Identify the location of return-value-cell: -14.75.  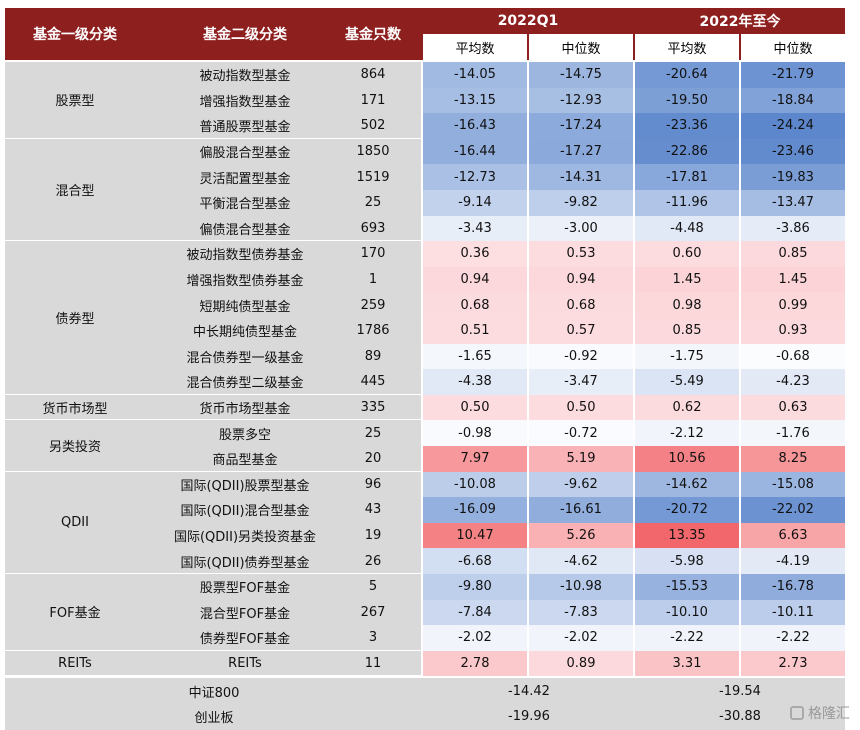
(581, 75).